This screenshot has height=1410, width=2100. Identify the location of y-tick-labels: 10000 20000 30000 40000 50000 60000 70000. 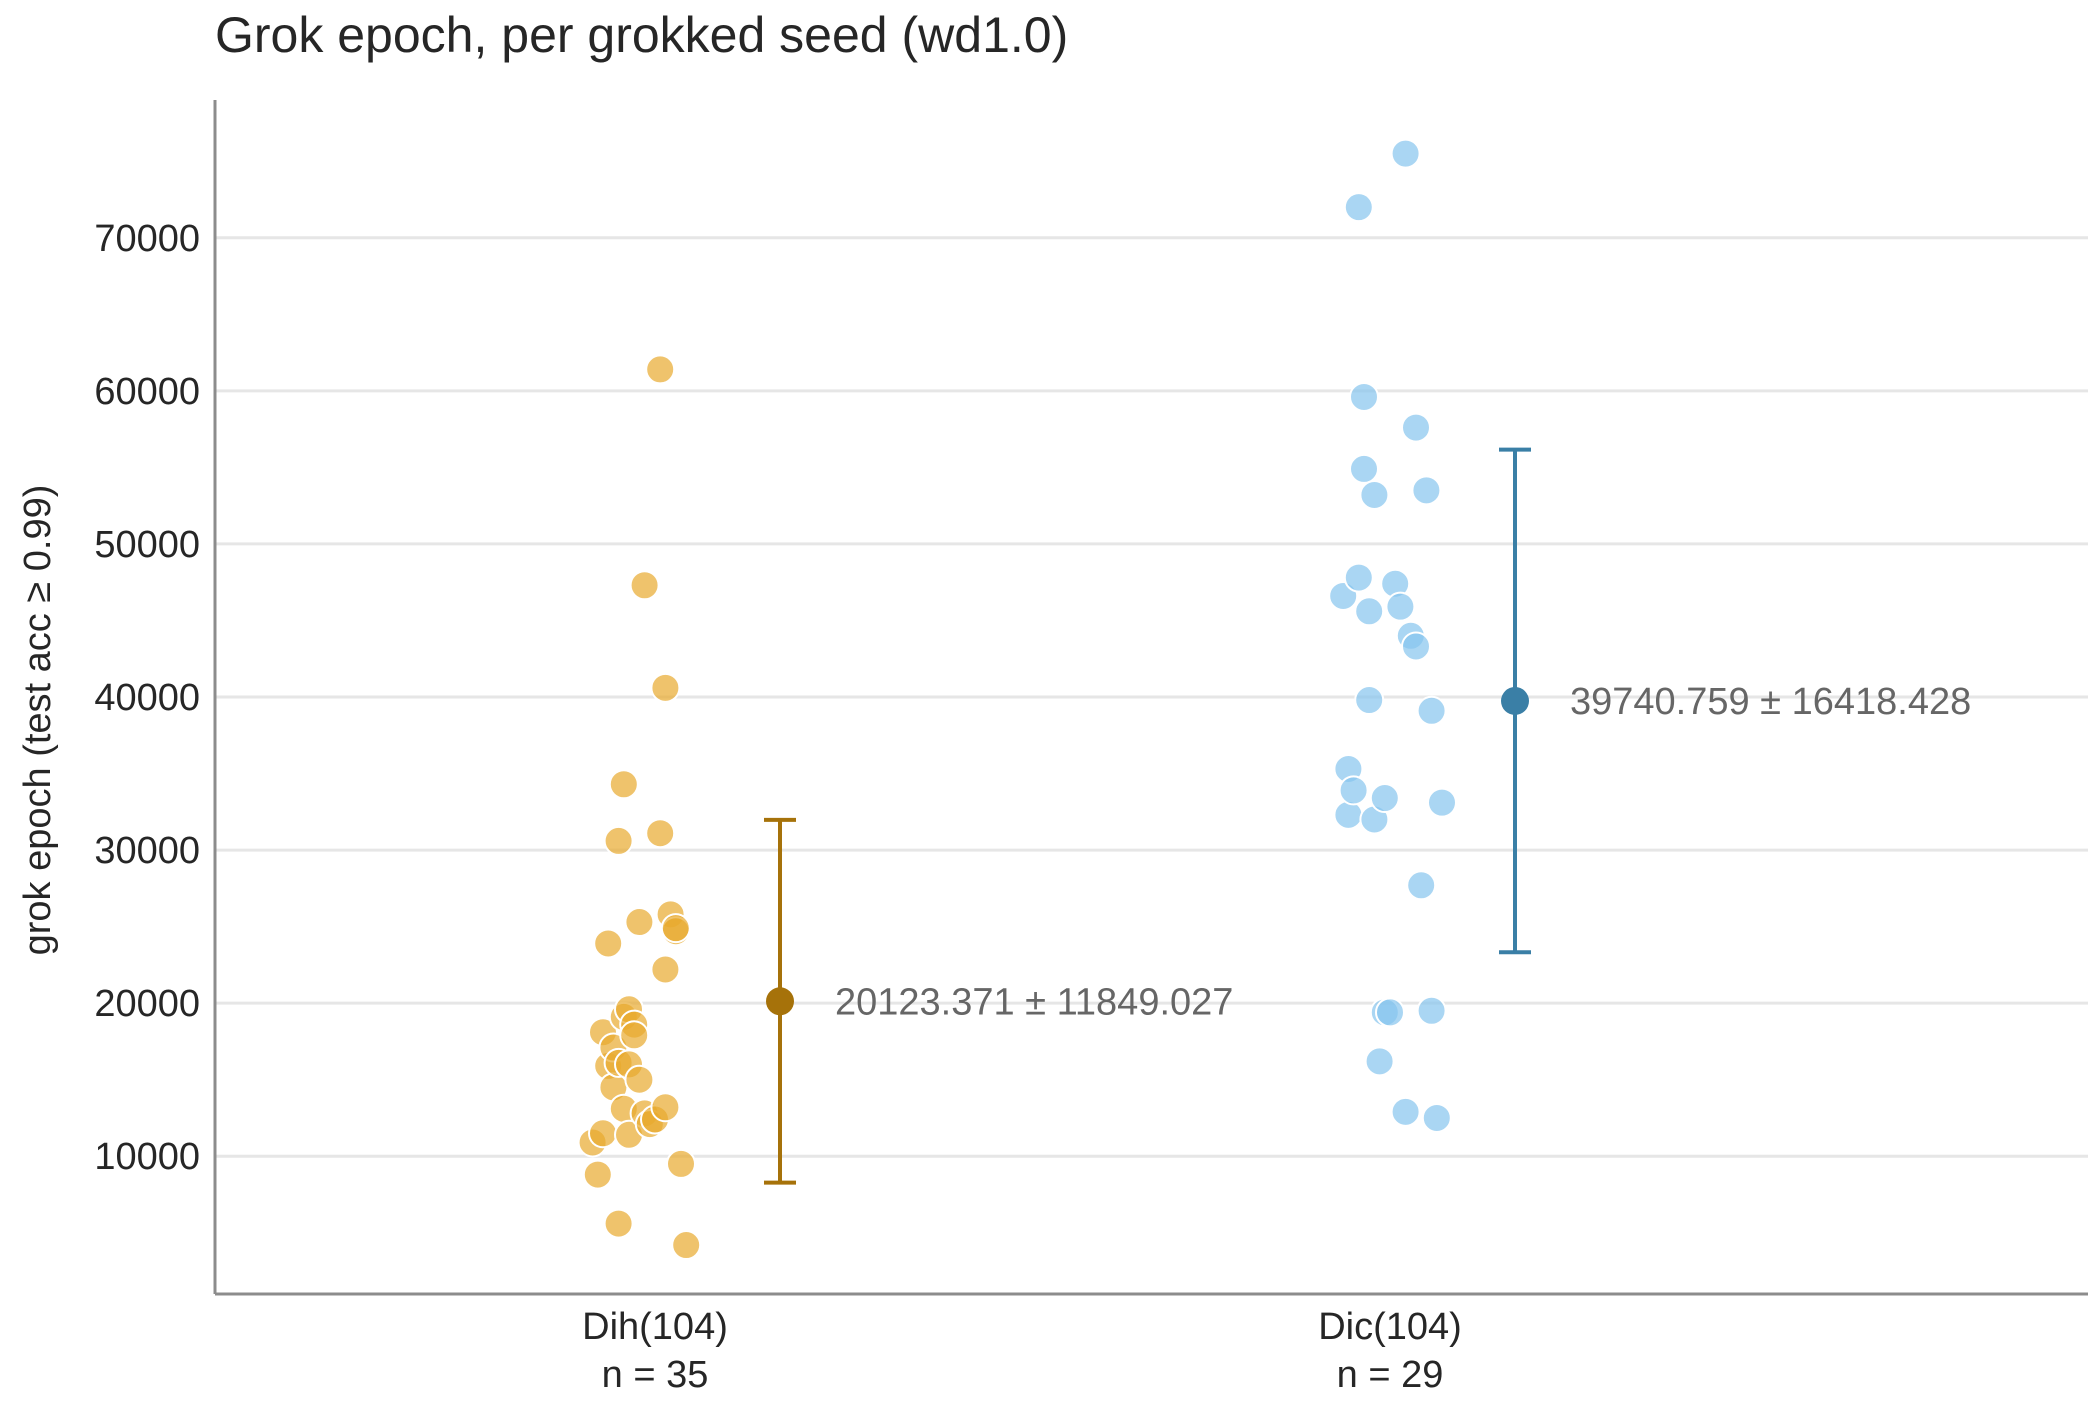
(147, 698).